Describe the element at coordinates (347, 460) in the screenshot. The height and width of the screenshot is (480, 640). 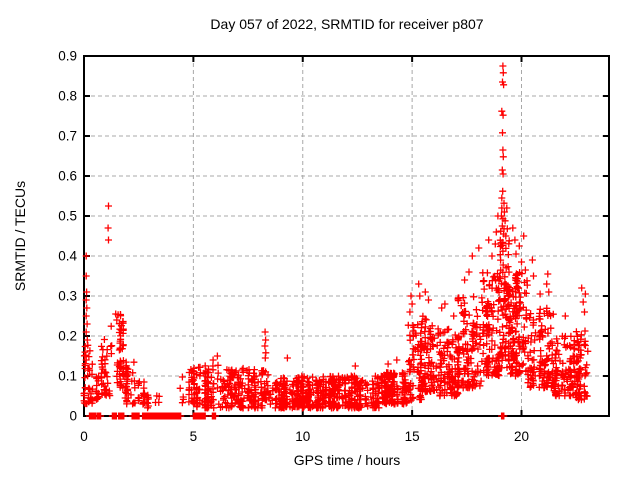
I see `x-axis-label: GPS time / hours` at that location.